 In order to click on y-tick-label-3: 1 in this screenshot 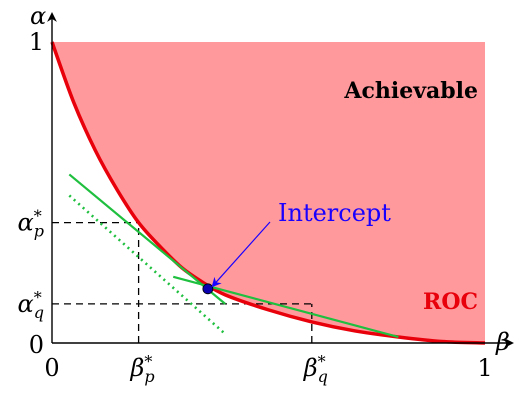, I will do `click(36, 42)`.